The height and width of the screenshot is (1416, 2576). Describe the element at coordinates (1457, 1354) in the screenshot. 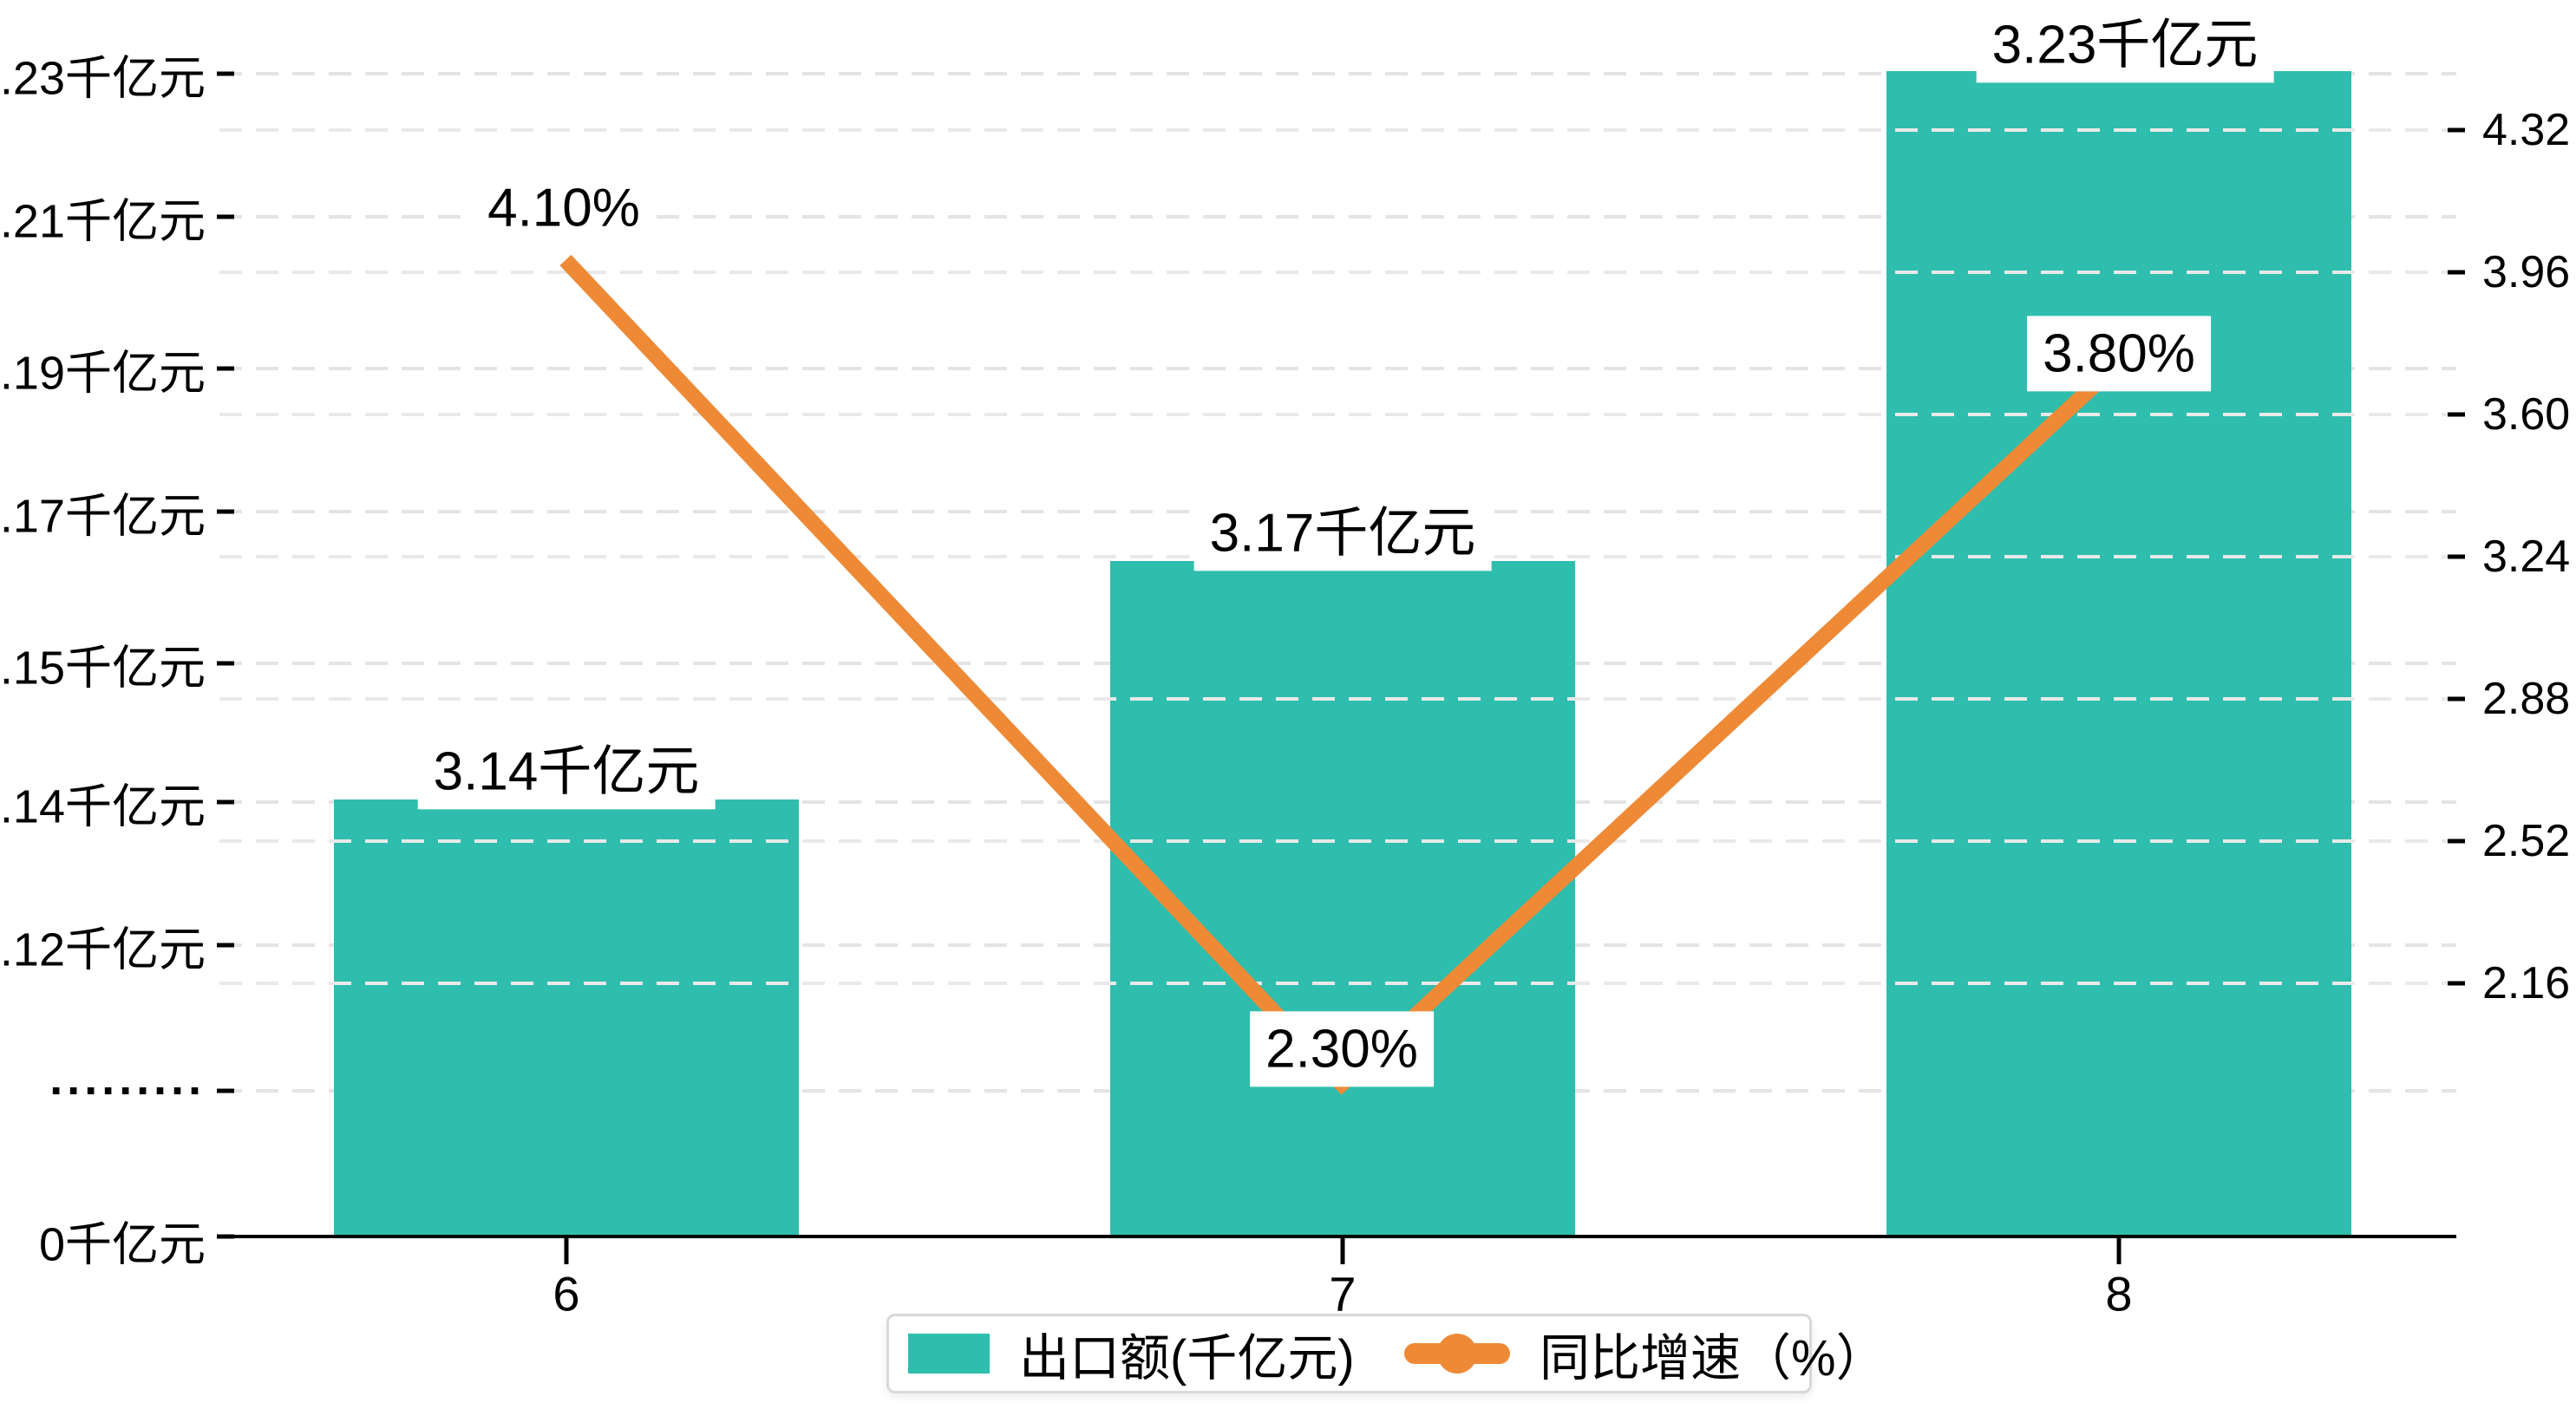

I see `line-dot-swatch-icon` at that location.